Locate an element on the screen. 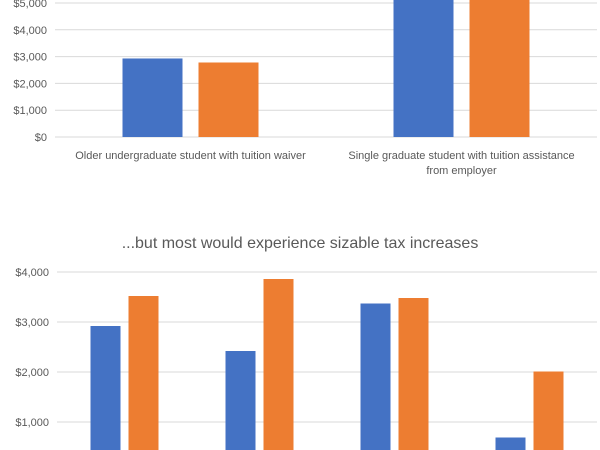 The width and height of the screenshot is (600, 450). category-label: from employer is located at coordinates (461, 171).